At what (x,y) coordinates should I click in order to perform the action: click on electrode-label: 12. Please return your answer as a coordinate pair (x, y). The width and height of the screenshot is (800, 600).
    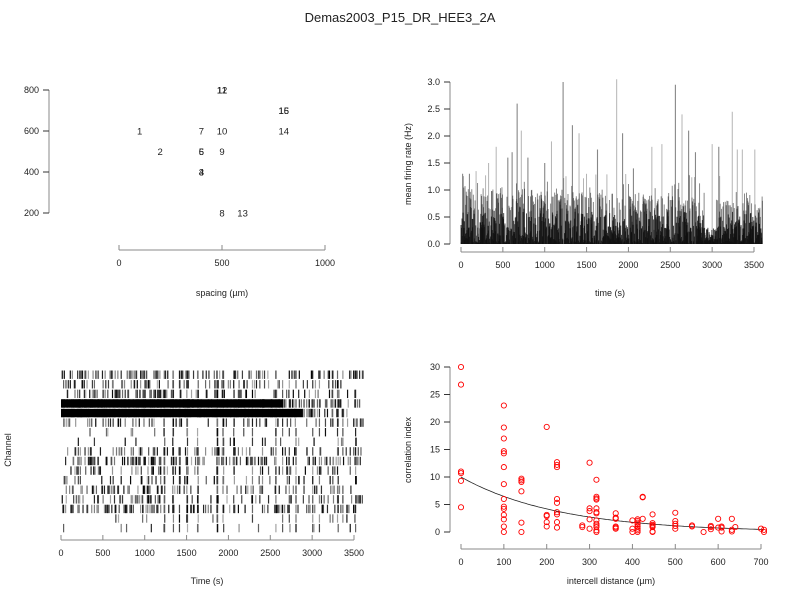
    Looking at the image, I should click on (222, 91).